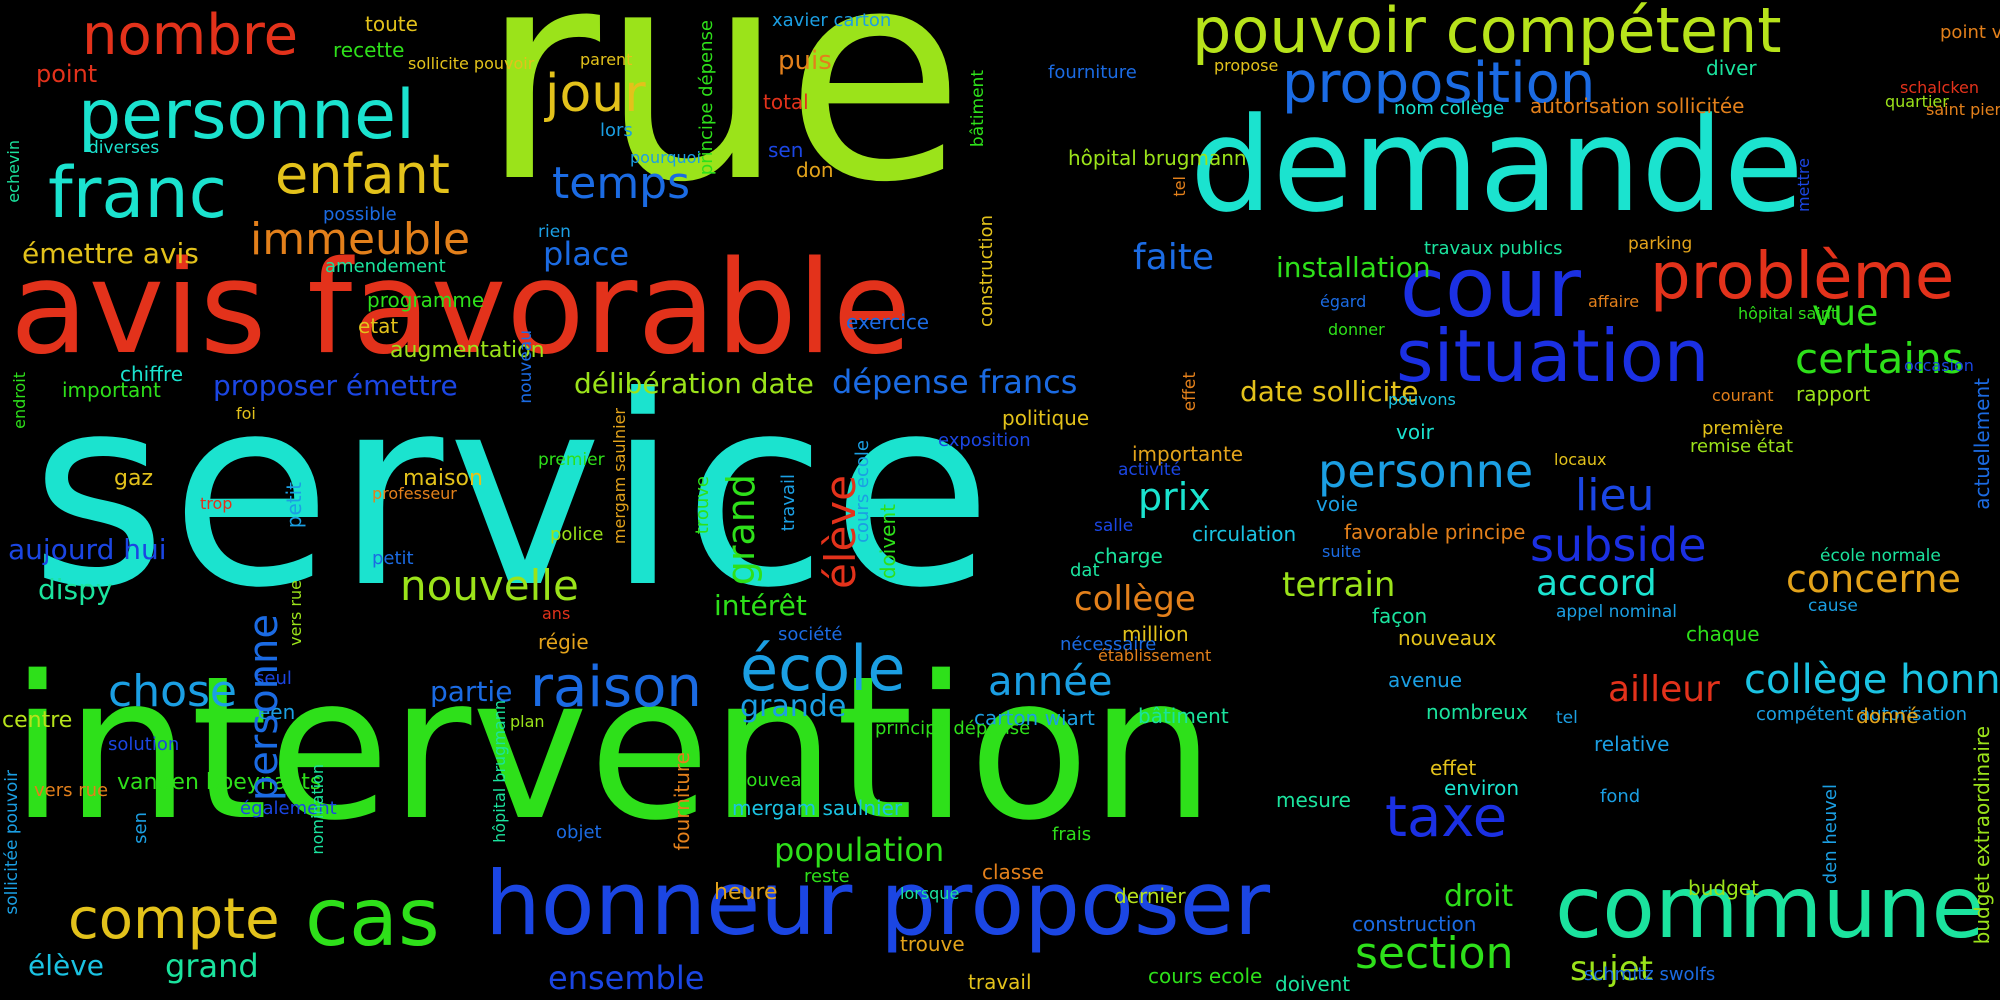 This screenshot has height=1000, width=2000. I want to click on word-avis-favorable: avis favorable, so click(461, 308).